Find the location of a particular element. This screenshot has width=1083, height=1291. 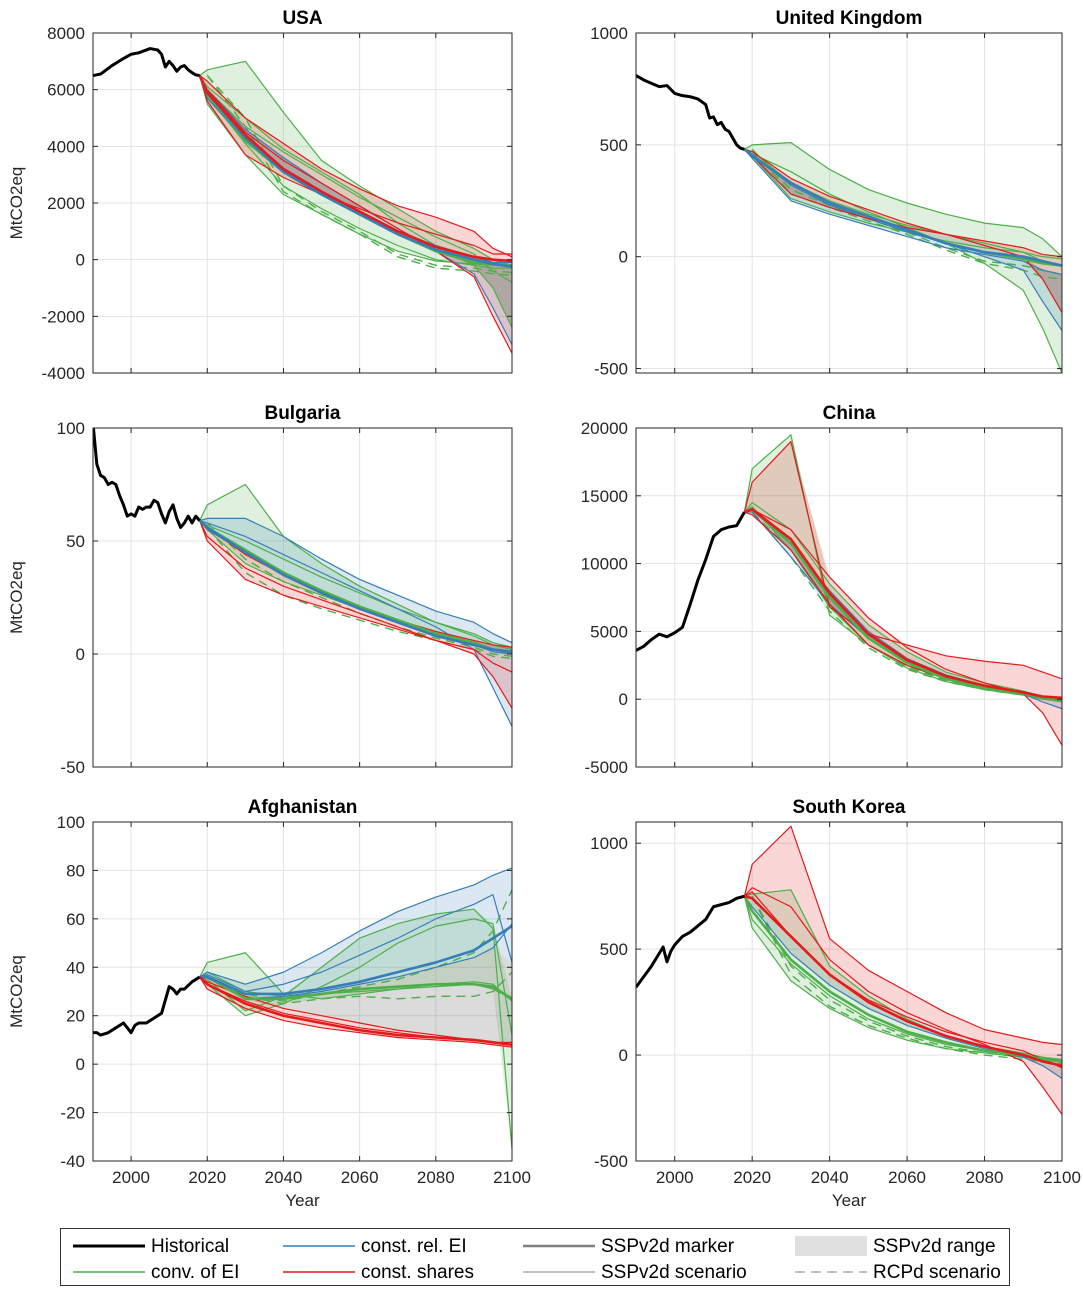

panel-title: China is located at coordinates (849, 413).